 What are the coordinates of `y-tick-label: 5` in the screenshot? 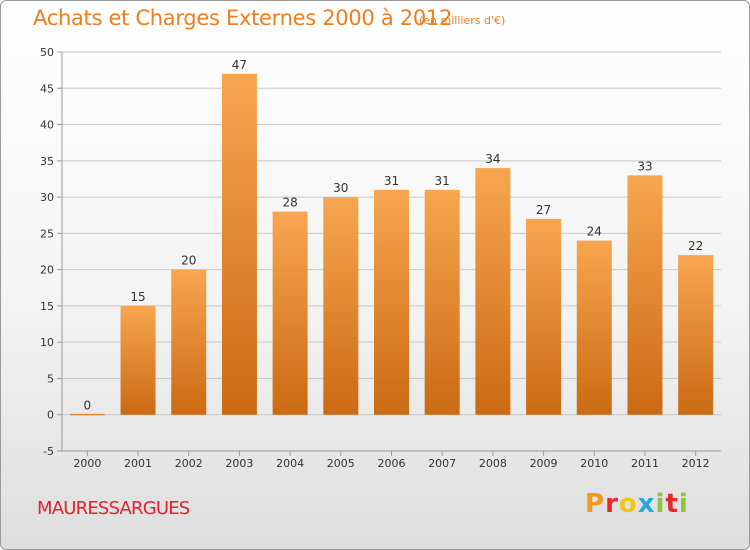 It's located at (50, 378).